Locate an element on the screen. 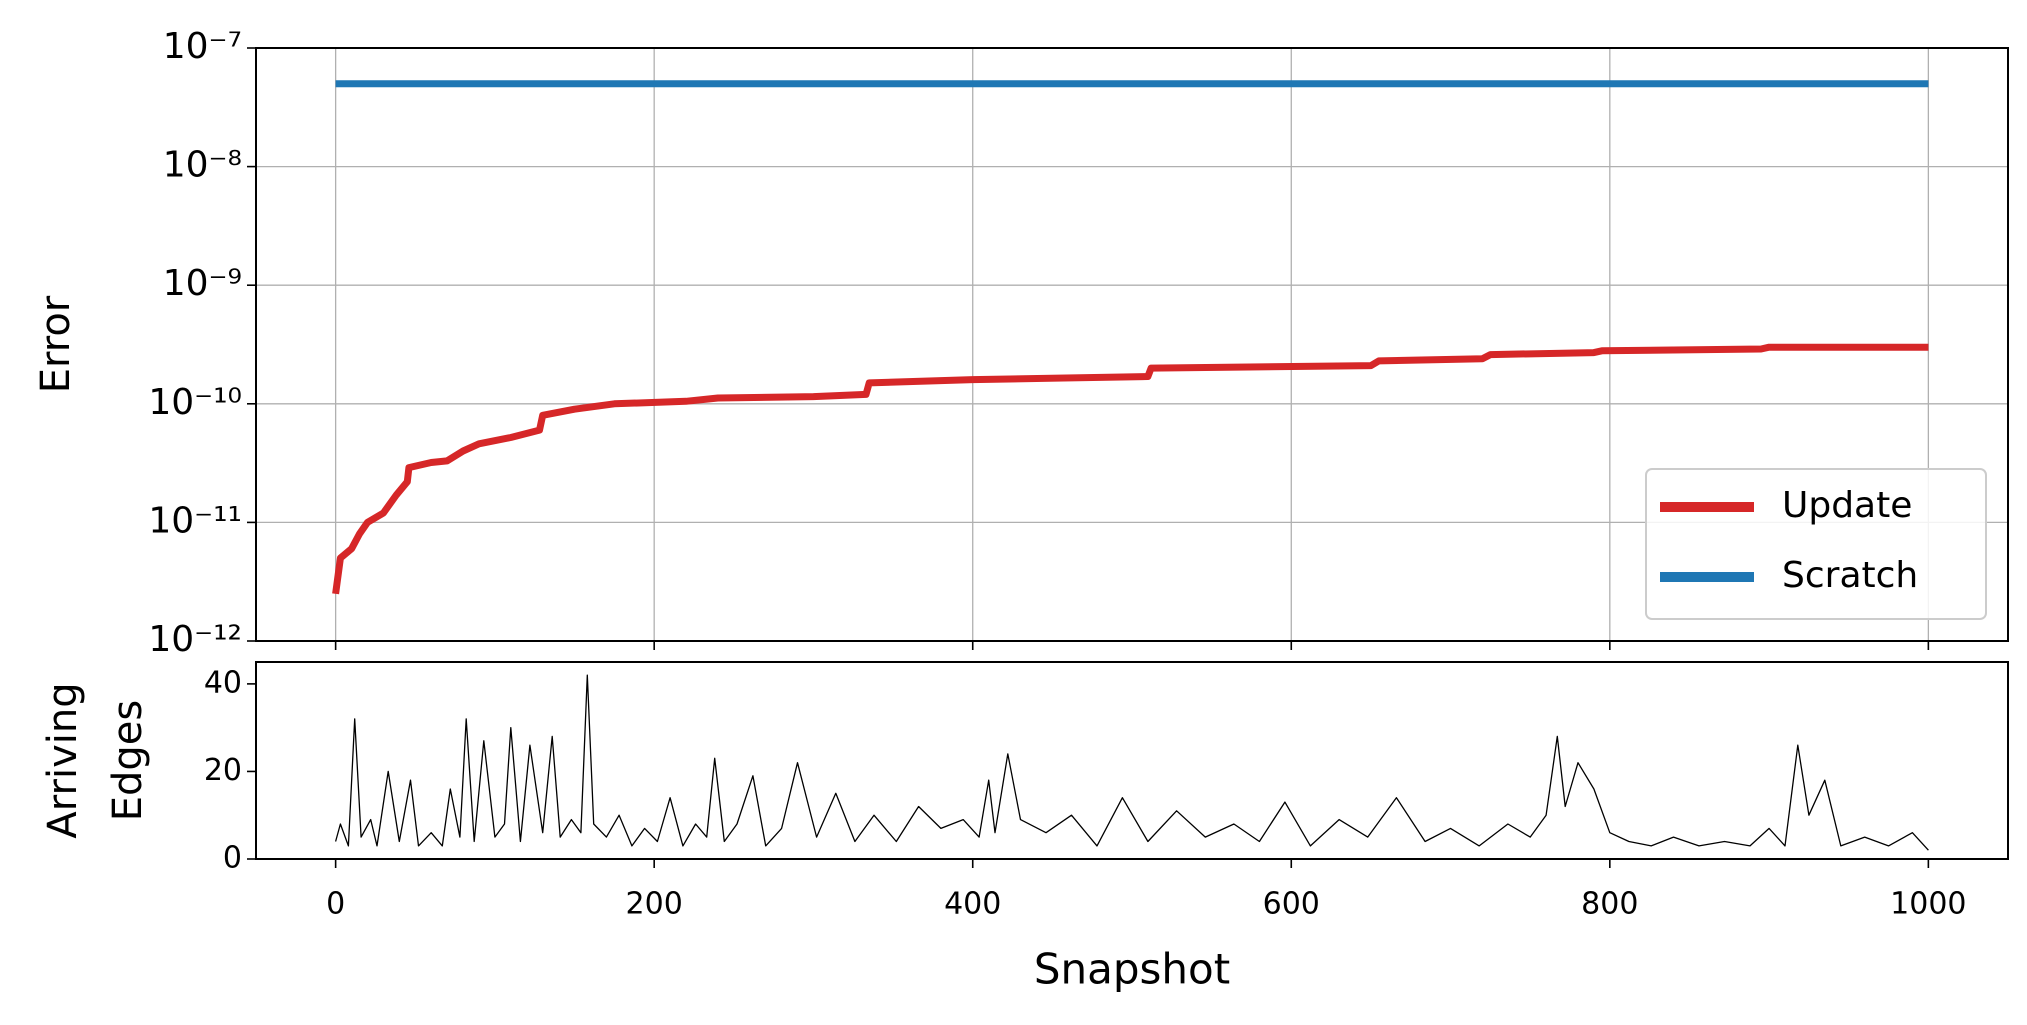 The image size is (2027, 1025). y-tick-label: 10⁻¹⁰ is located at coordinates (195, 402).